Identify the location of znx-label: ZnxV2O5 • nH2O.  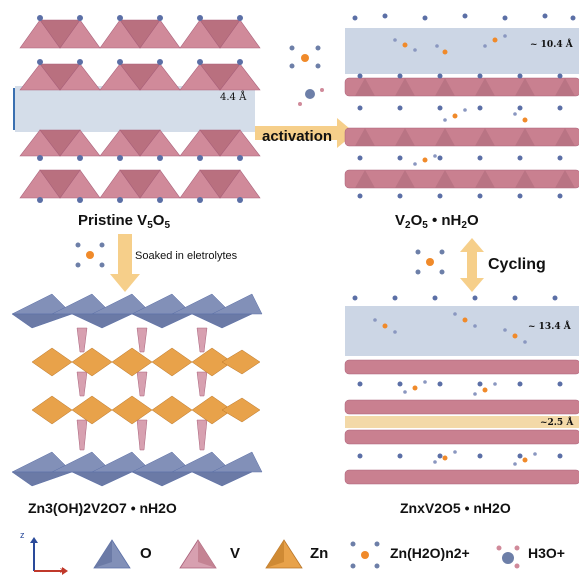
(455, 508).